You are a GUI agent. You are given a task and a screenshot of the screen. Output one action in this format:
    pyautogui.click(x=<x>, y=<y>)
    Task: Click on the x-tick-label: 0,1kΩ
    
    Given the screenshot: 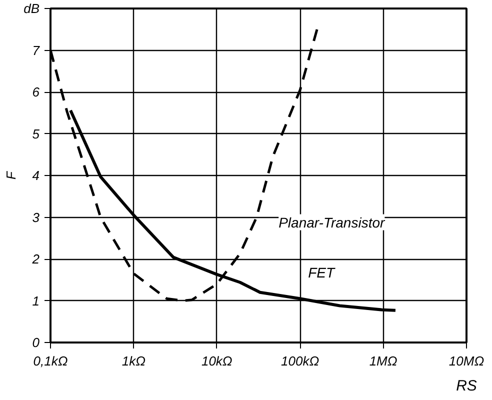 What is the action you would take?
    pyautogui.click(x=50, y=361)
    